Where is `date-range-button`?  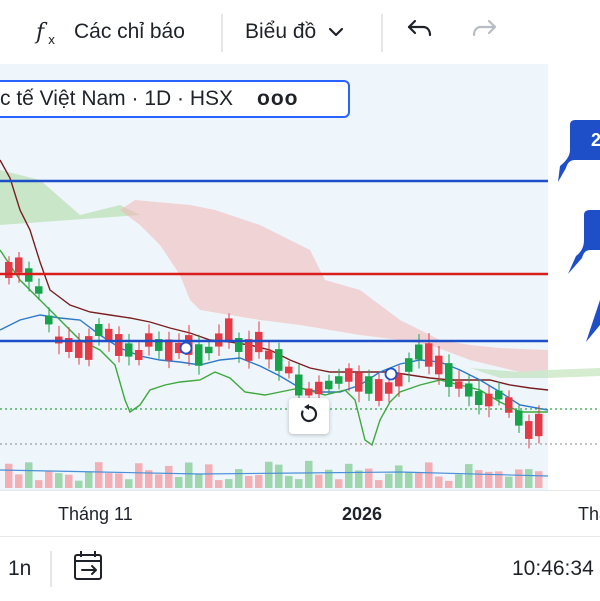 date-range-button is located at coordinates (89, 569).